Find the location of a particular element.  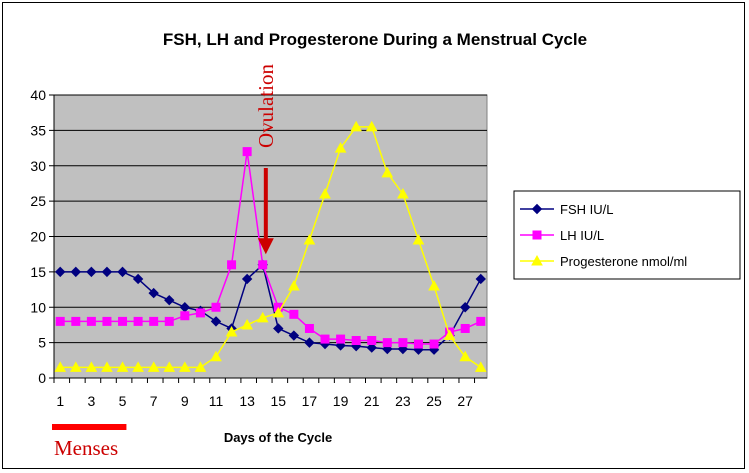

menses-bar is located at coordinates (89, 427).